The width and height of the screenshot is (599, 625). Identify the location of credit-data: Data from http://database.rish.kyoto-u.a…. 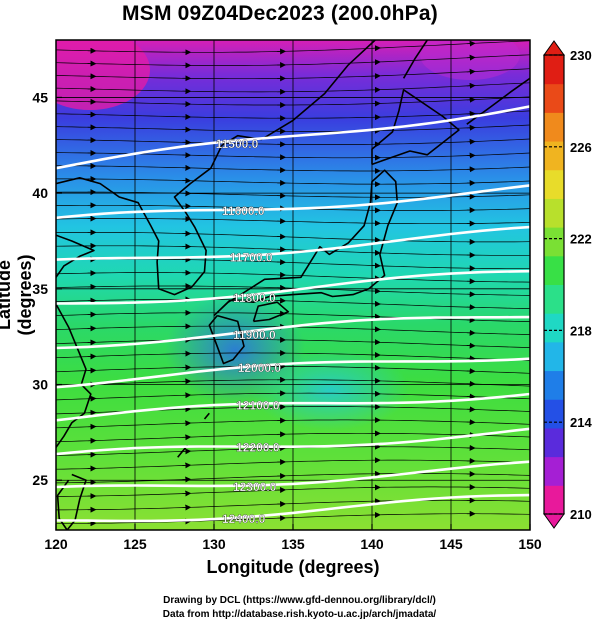
(299, 614).